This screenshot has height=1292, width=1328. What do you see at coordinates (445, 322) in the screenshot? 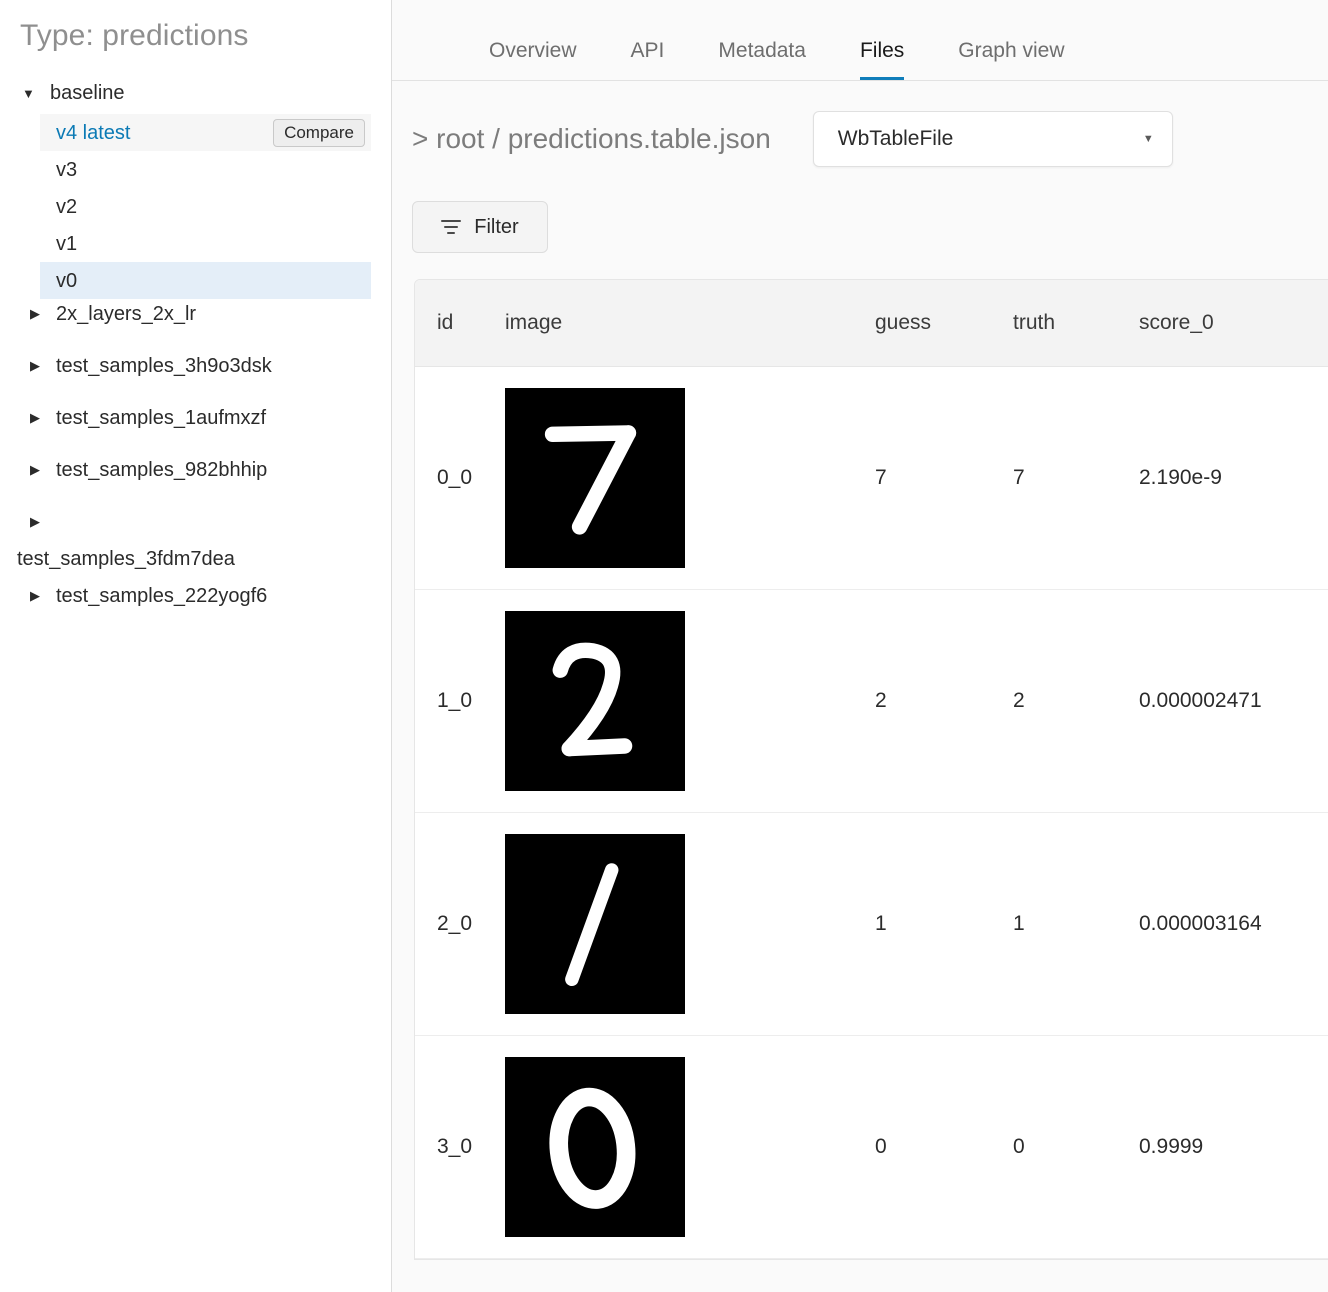
I see `column-header-id: id` at bounding box center [445, 322].